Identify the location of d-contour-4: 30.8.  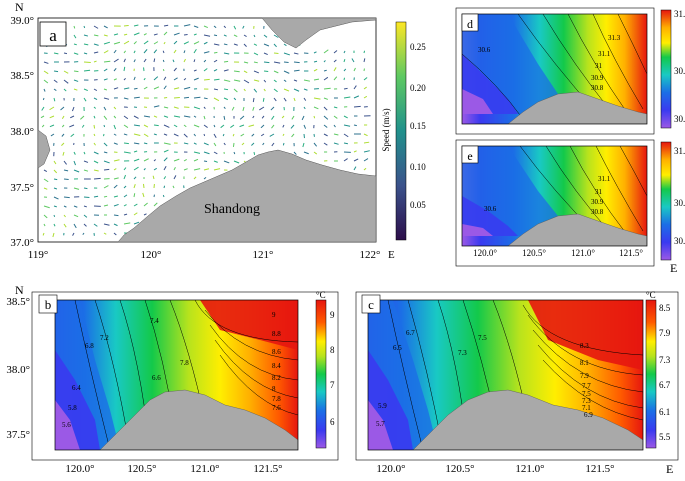
(597, 88).